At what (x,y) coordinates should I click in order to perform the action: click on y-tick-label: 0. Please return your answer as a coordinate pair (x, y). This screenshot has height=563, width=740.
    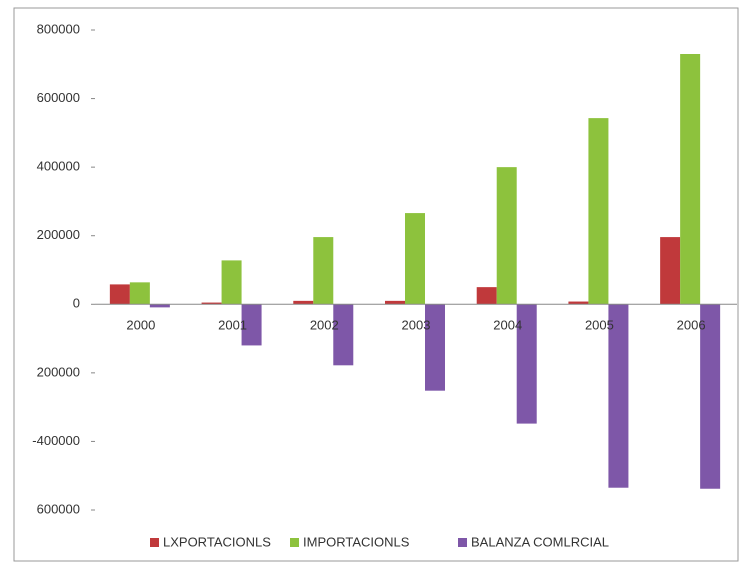
    Looking at the image, I should click on (76, 303).